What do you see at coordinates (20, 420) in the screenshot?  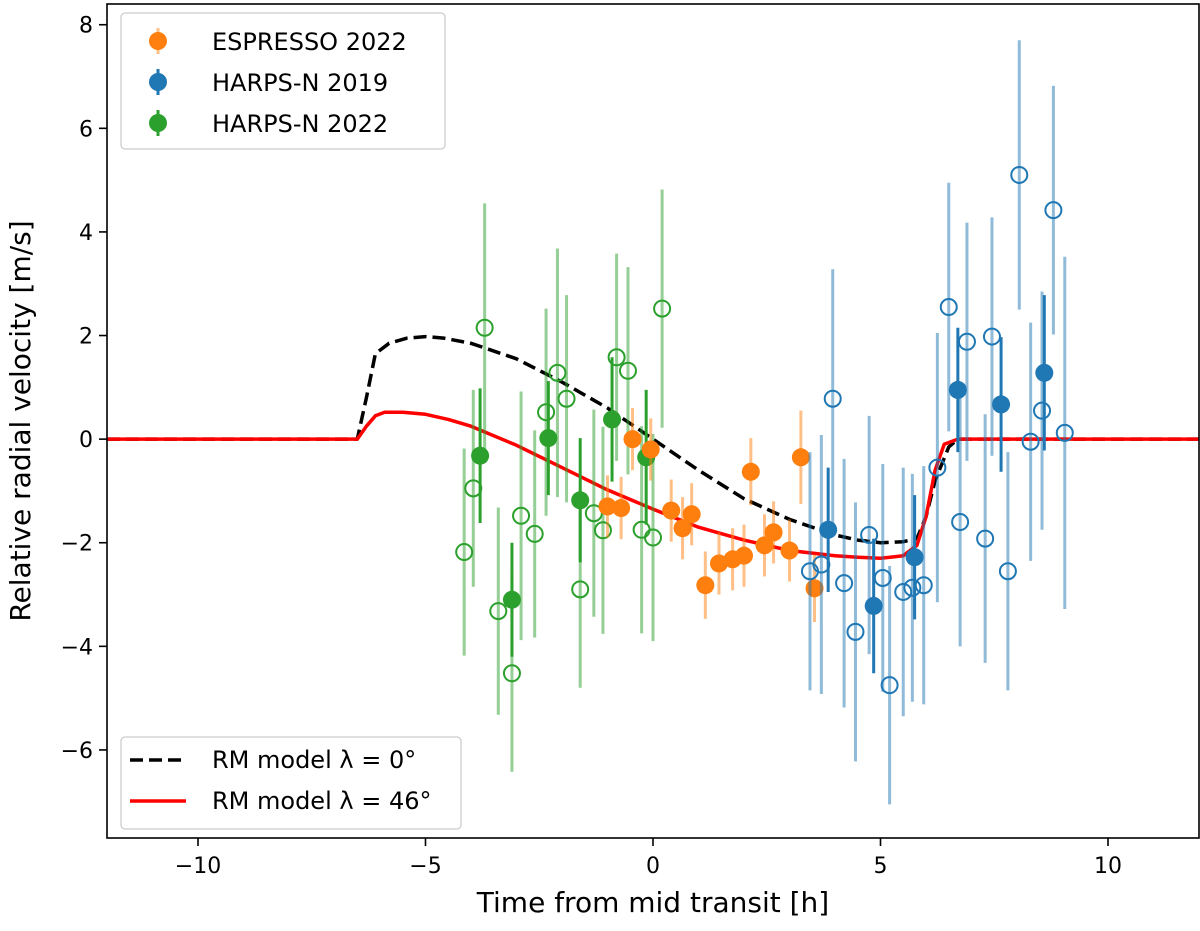 I see `y-axis-label: Relative radial velocity [m/s]` at bounding box center [20, 420].